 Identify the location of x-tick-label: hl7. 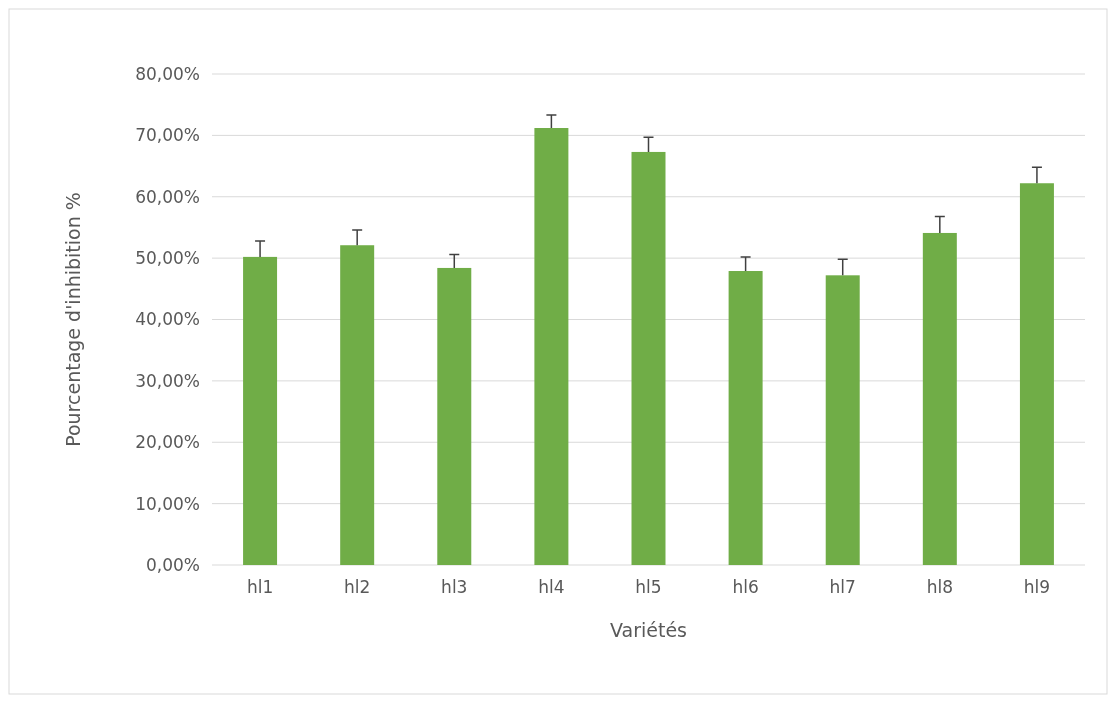
(842, 587).